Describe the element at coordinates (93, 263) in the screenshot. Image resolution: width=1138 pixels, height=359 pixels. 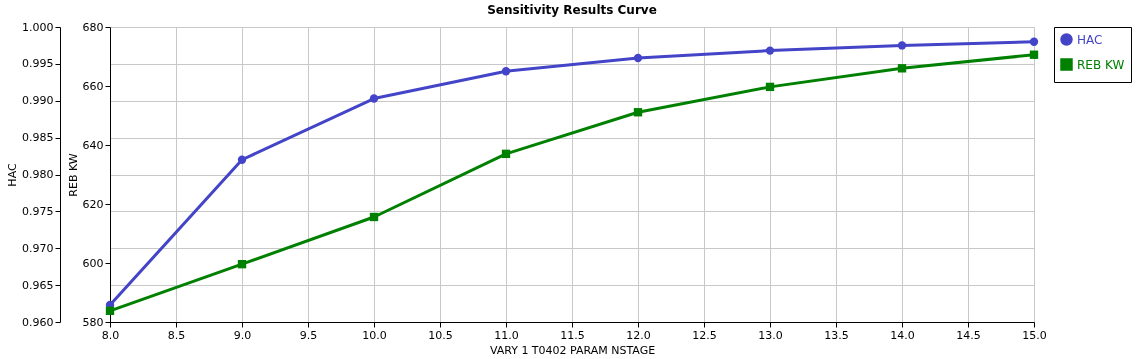
I see `y2-tick-label: 600` at that location.